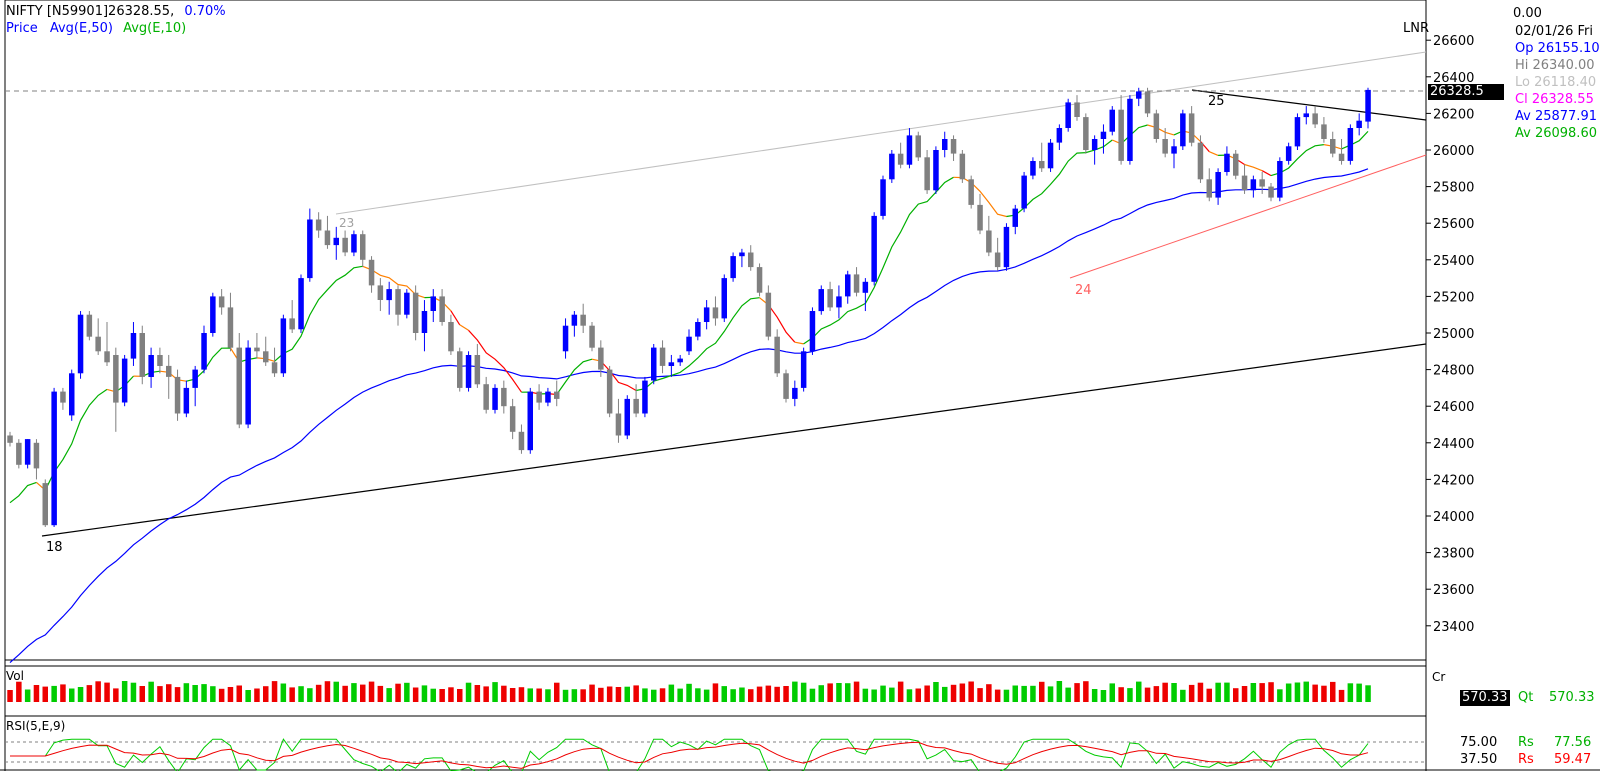  Describe the element at coordinates (1453, 151) in the screenshot. I see `y-tick-label: 26000` at that location.